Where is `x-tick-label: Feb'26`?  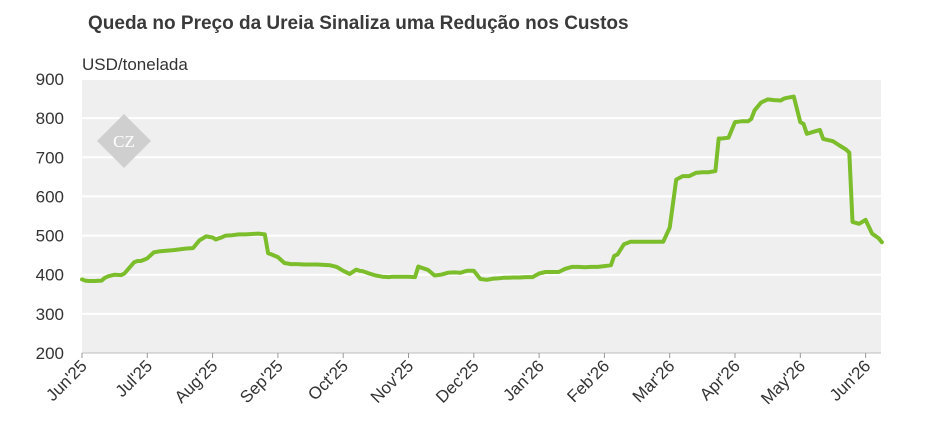 x-tick-label: Feb'26 is located at coordinates (588, 381).